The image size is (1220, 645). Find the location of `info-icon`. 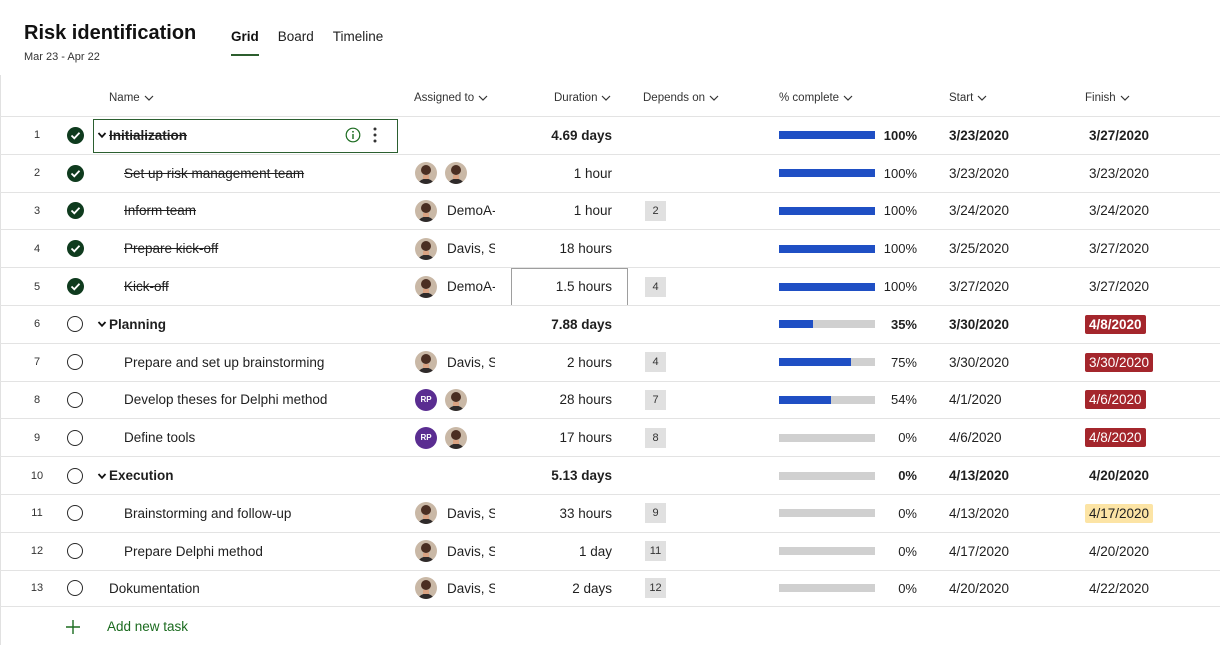

info-icon is located at coordinates (353, 135).